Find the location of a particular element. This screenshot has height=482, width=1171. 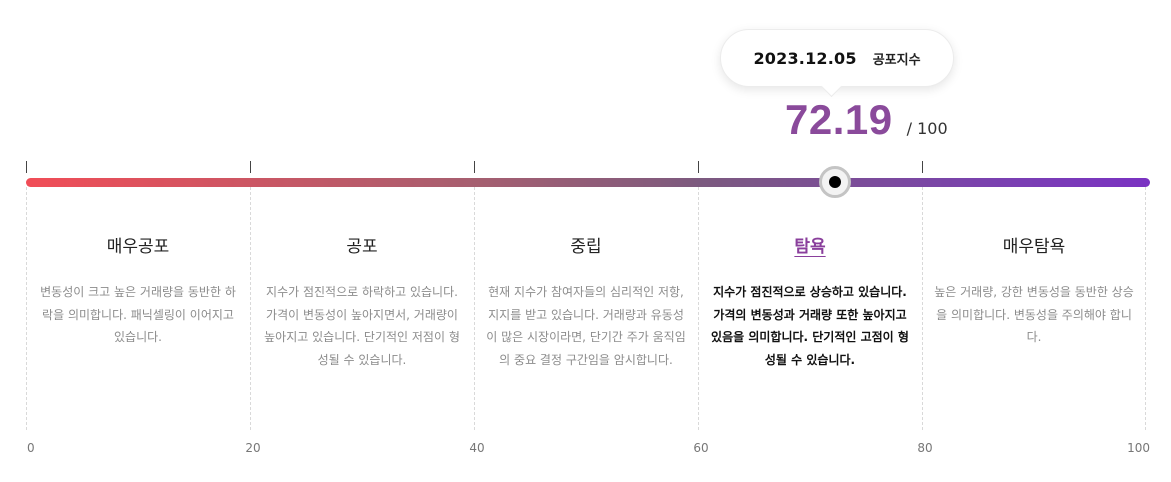

axis-label: 60 is located at coordinates (701, 448).